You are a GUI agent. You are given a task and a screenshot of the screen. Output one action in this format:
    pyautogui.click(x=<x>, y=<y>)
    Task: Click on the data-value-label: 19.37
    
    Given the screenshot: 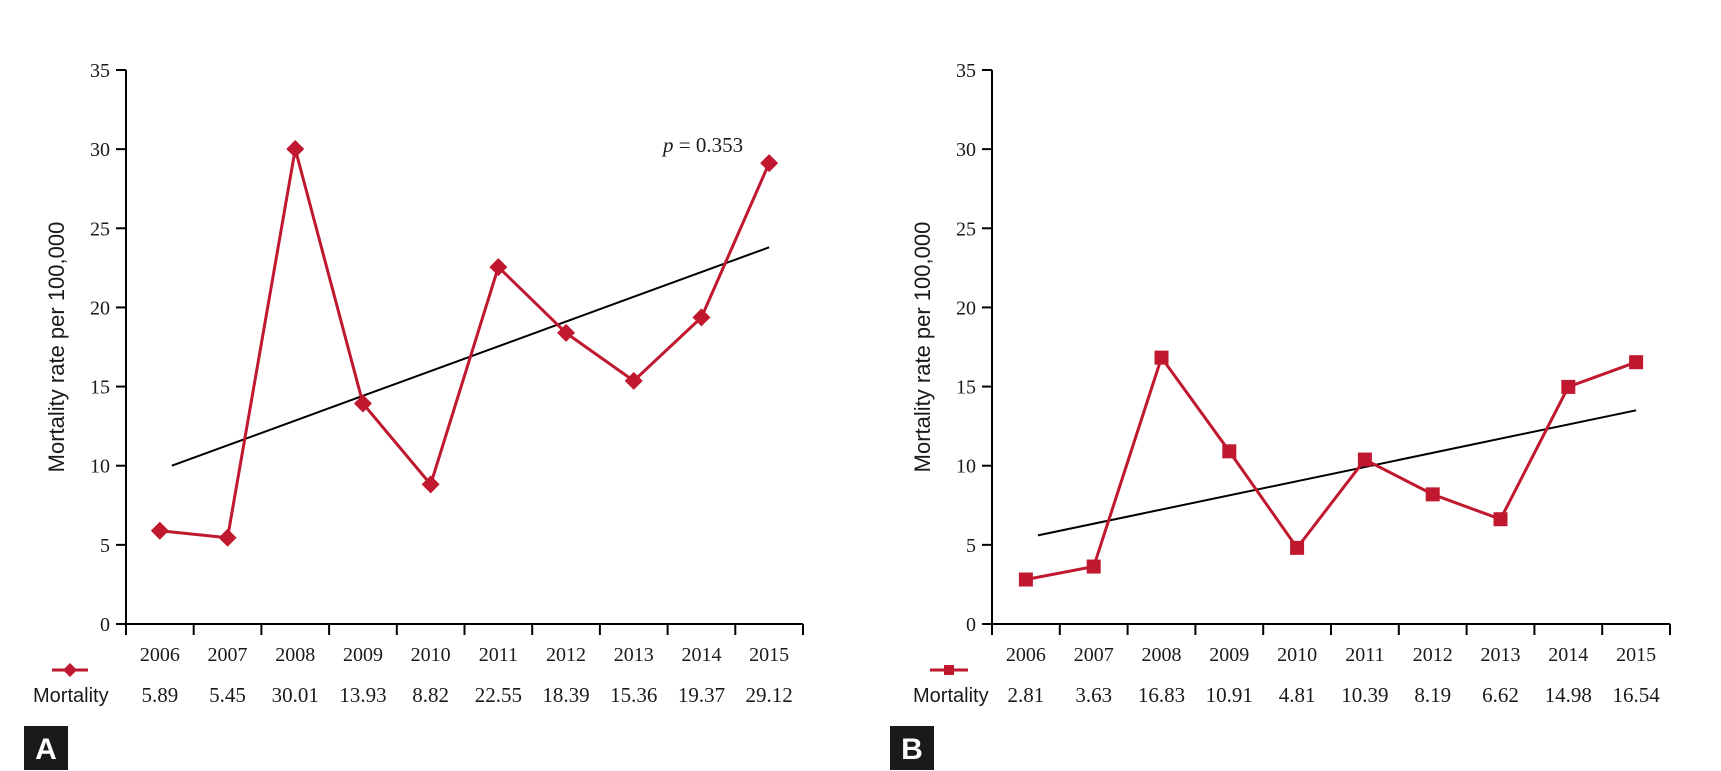 What is the action you would take?
    pyautogui.click(x=701, y=695)
    